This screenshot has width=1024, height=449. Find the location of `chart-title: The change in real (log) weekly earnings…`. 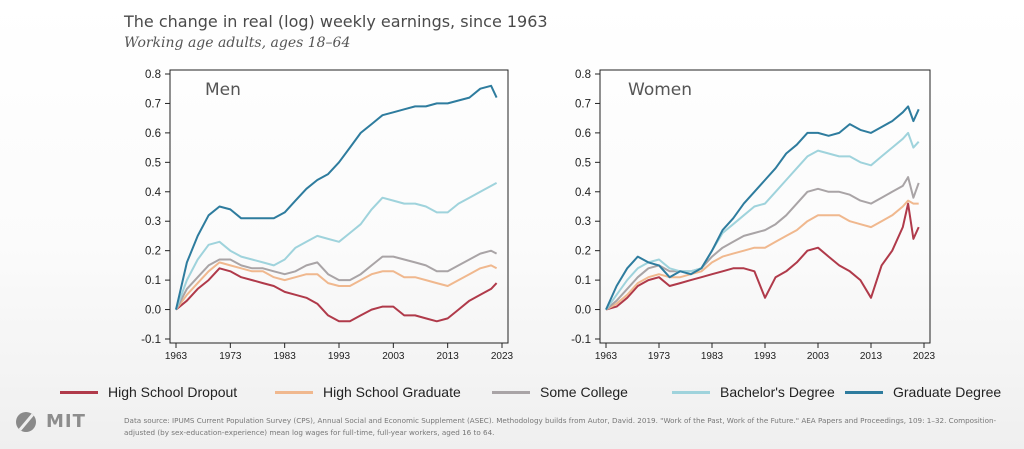

chart-title: The change in real (log) weekly earnings… is located at coordinates (336, 21).